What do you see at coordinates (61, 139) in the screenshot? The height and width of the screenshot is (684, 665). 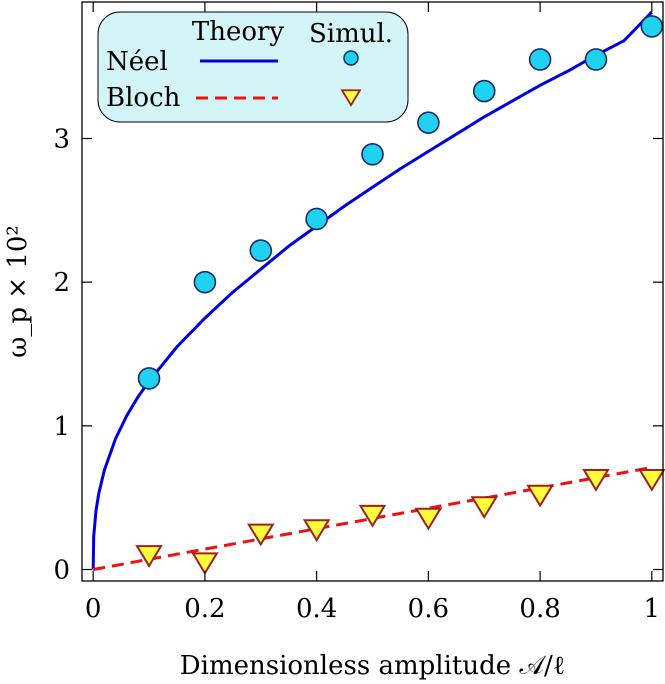 I see `y-tick-label: 3` at bounding box center [61, 139].